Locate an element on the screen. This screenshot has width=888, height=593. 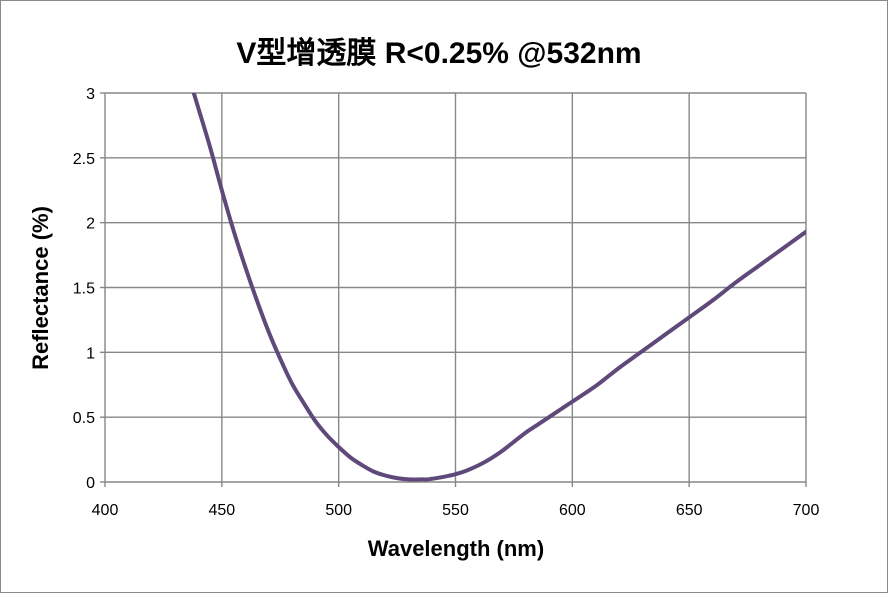
y-tick-label: 0.5 is located at coordinates (84, 418).